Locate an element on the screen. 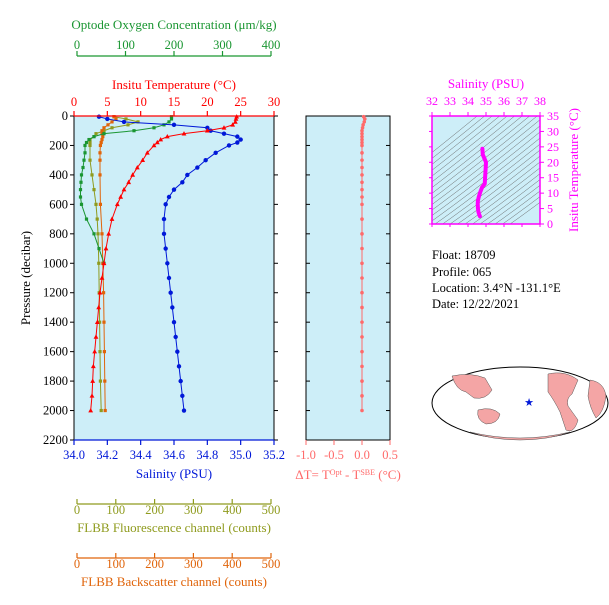 The image size is (609, 605). fluorescence-tick-label: 100 is located at coordinates (115, 510).